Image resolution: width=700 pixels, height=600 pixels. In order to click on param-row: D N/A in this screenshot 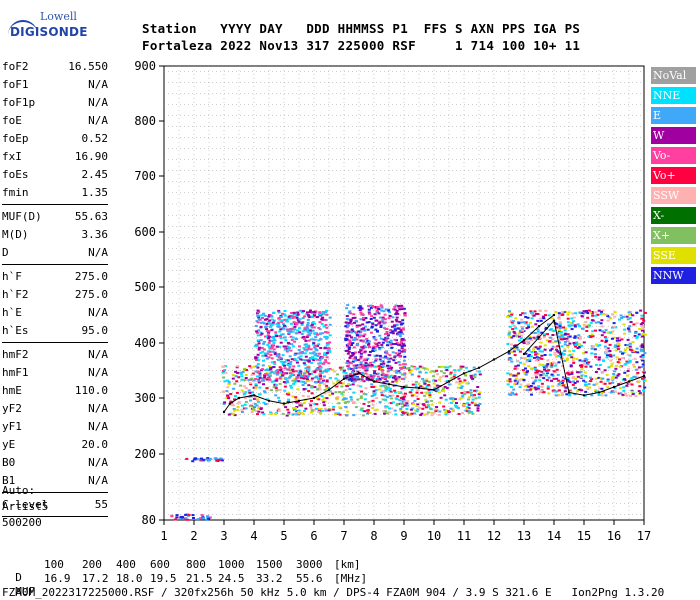, I will do `click(55, 253)`.